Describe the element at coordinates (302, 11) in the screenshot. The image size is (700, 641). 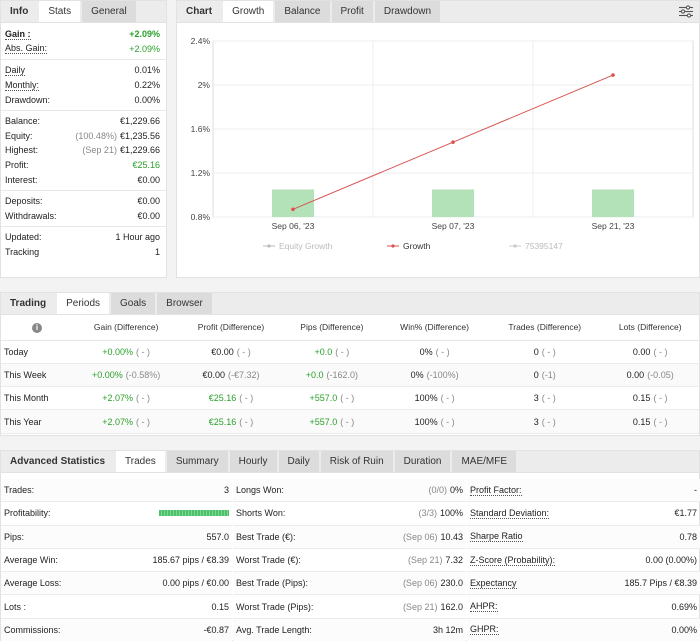
I see `tab-balance: Balance` at that location.